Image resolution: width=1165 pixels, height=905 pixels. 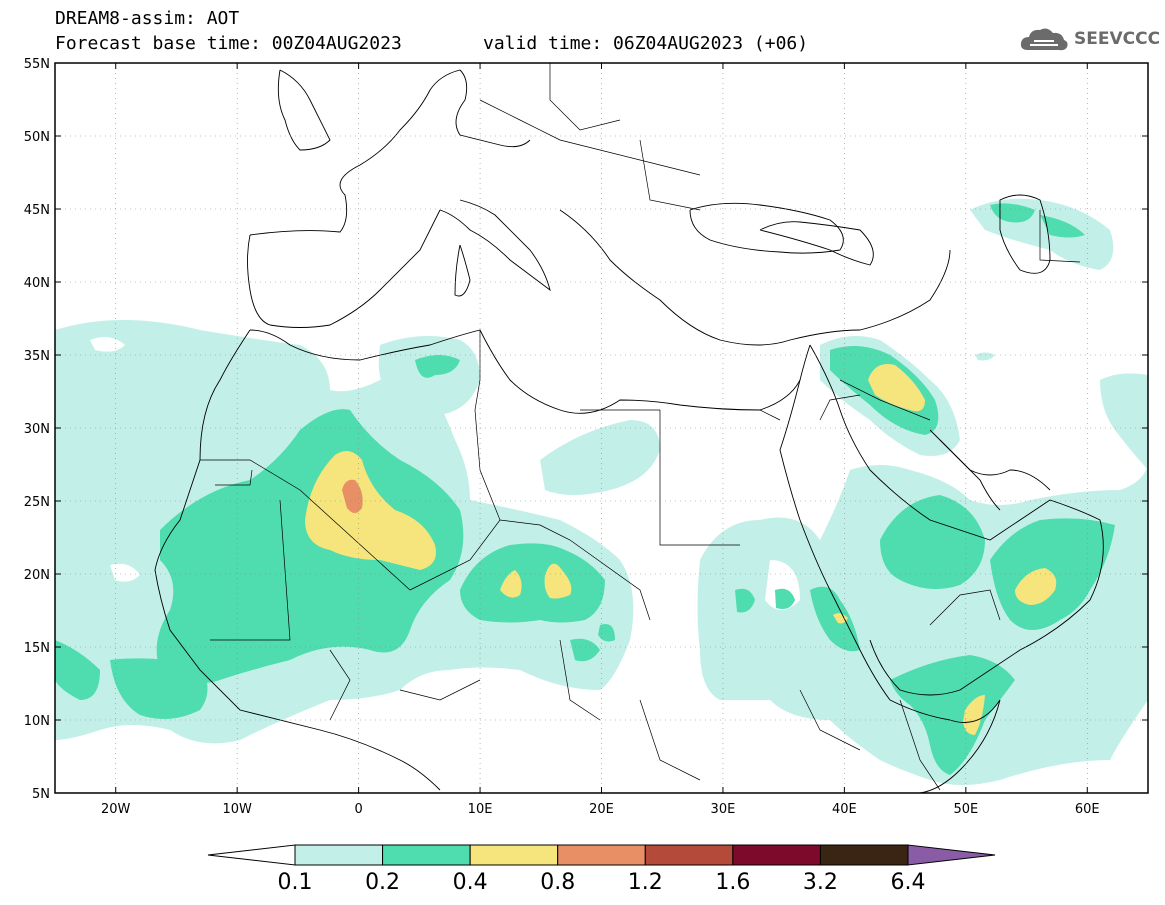 I want to click on map-title: DREAM8-assim: AOT, so click(x=147, y=18).